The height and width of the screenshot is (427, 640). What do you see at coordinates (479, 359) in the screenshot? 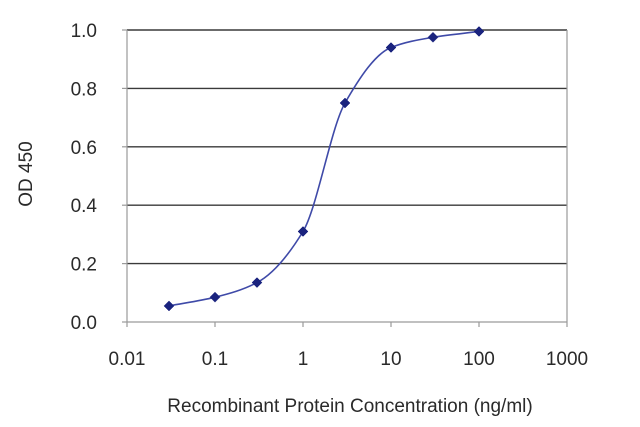
I see `x-tick-label-4: 100` at bounding box center [479, 359].